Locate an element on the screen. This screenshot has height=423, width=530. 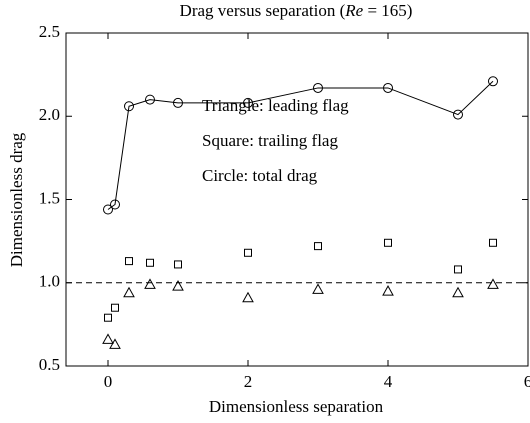
title-part: = 165) is located at coordinates (387, 10).